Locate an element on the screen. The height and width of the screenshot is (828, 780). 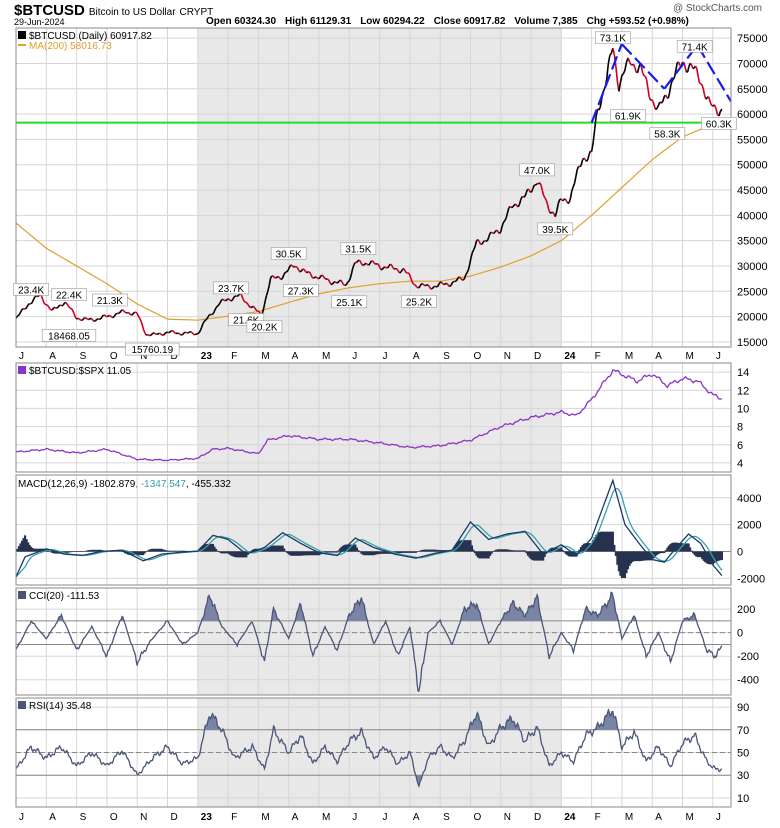
quote-close: Close 60917.82 is located at coordinates (469, 21).